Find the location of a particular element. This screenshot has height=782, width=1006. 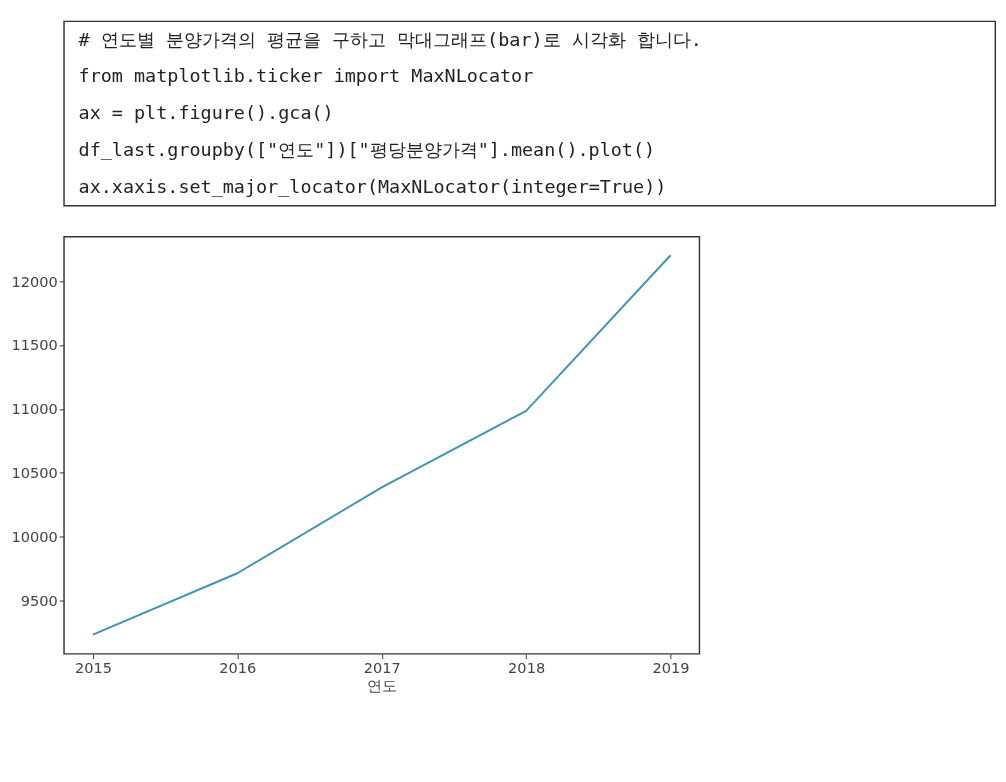

y-tick-label: 9500 is located at coordinates (39, 600).